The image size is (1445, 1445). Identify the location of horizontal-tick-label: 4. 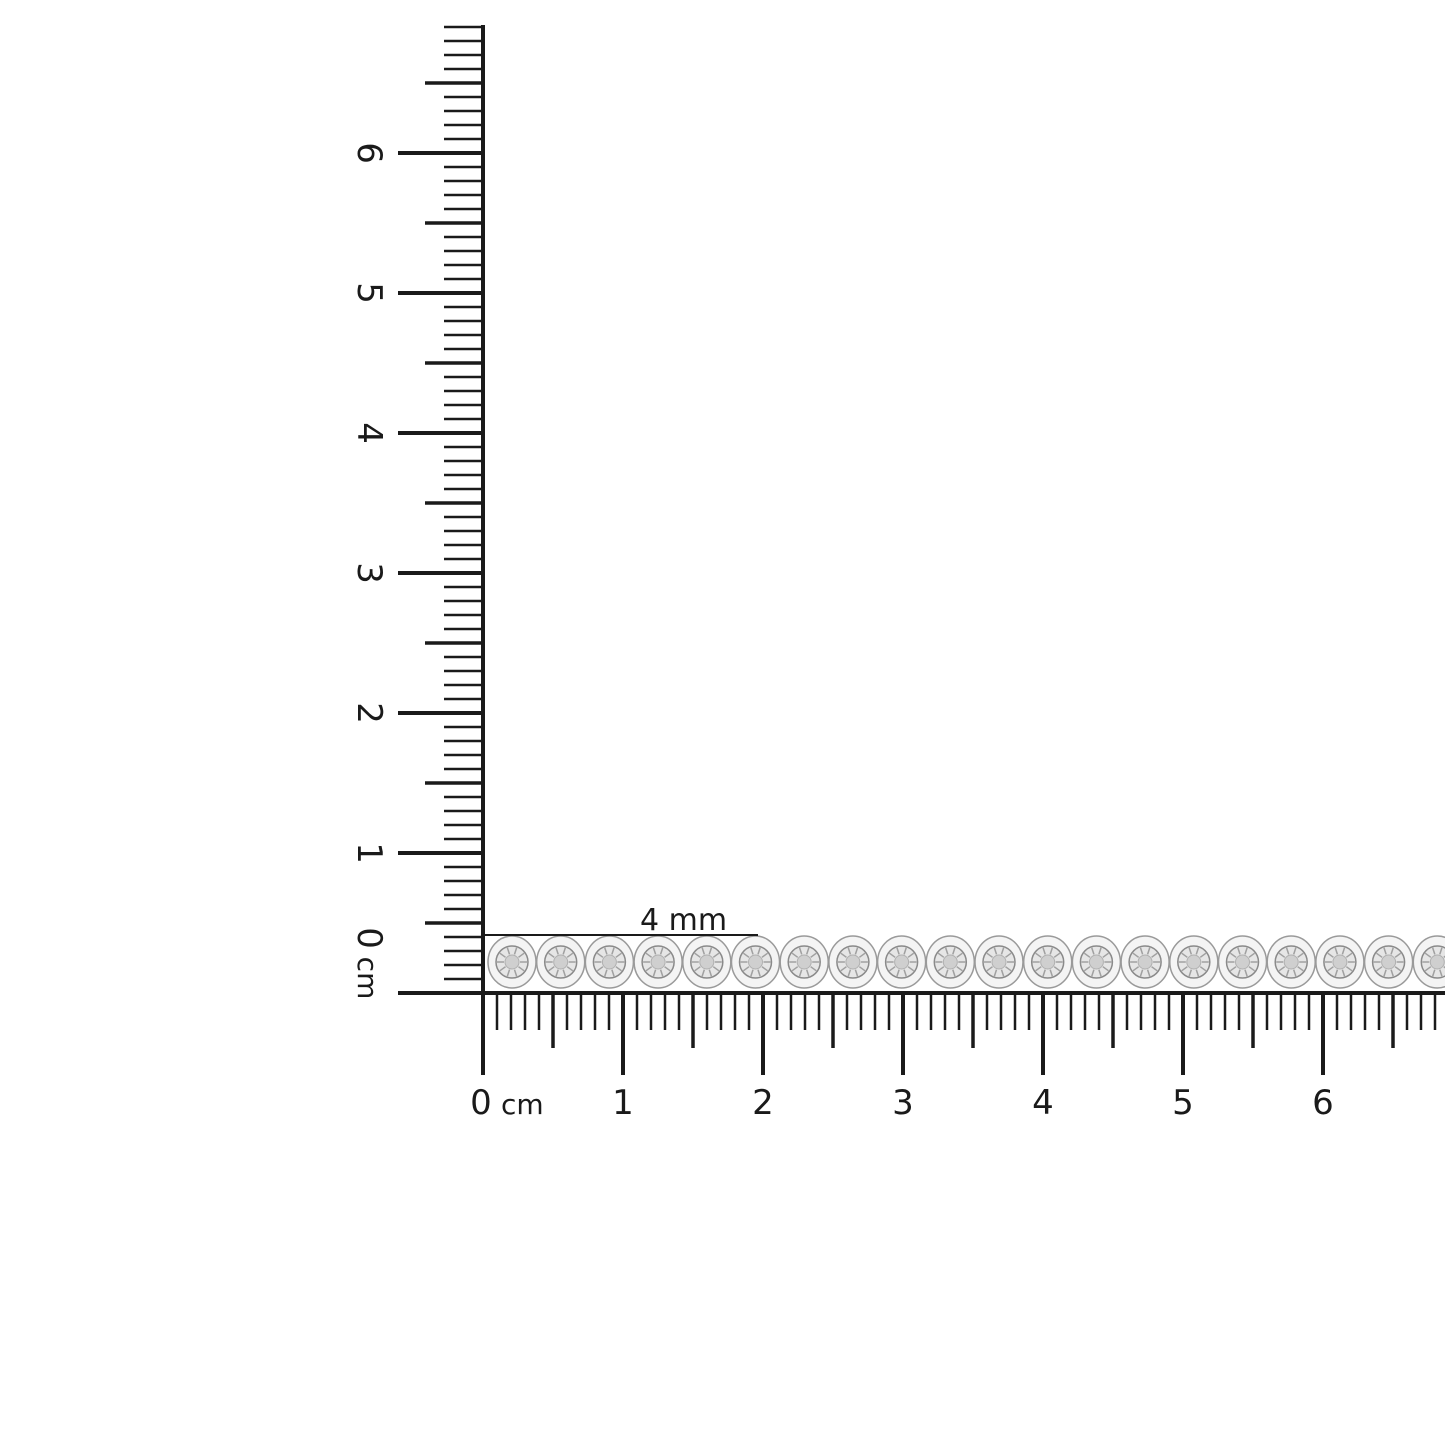
(1043, 1103).